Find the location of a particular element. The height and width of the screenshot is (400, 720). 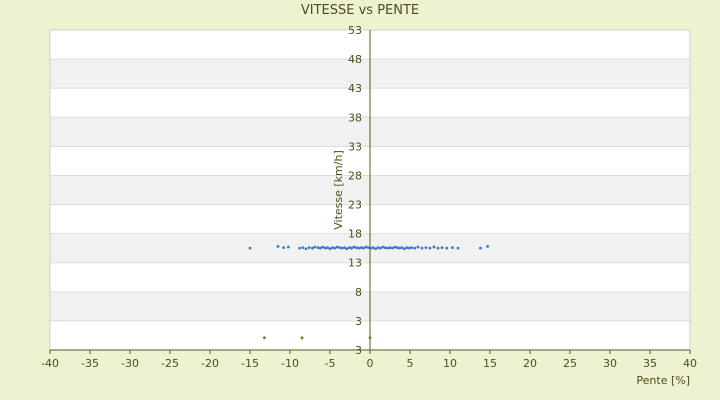

x-tick-labels: -40 -35 -30 -25 -20 -15 -10 -5 0 5 10 15 20 25 30 35 40 is located at coordinates (369, 360).